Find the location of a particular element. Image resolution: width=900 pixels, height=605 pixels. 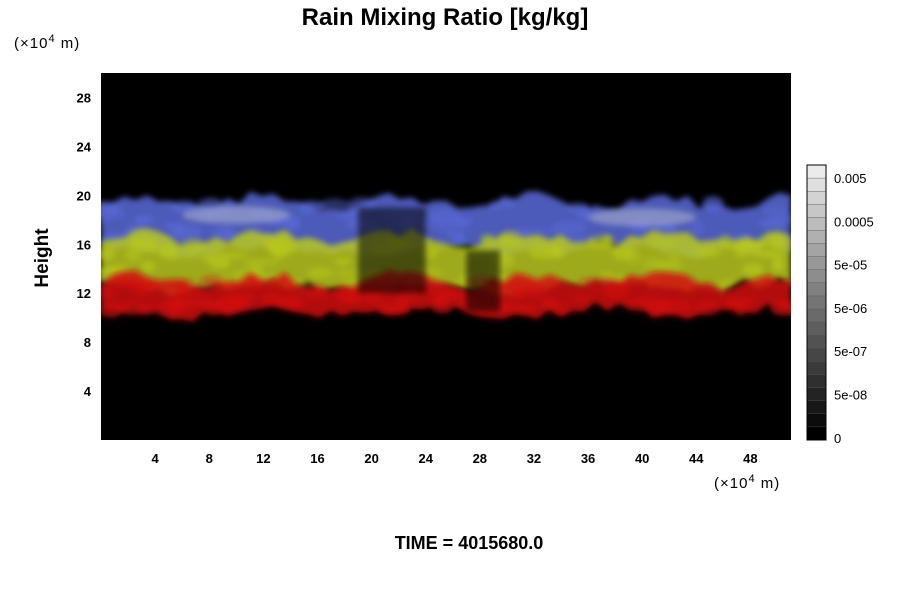

x-tick-label: 16 is located at coordinates (317, 458).